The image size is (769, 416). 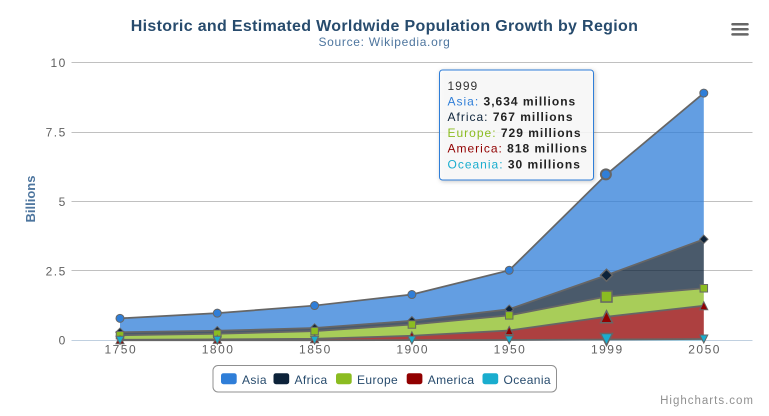 I want to click on svg-text: Asia, so click(x=254, y=380).